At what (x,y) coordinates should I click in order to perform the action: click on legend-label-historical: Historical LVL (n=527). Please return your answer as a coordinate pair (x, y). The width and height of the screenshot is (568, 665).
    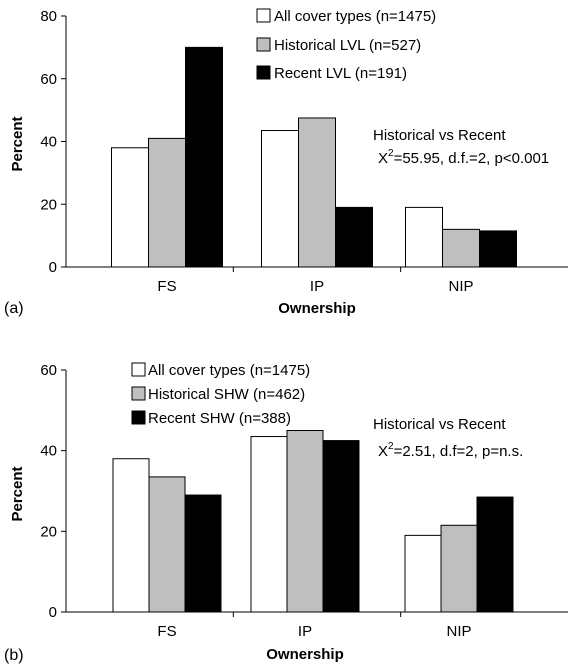
    Looking at the image, I should click on (347, 45).